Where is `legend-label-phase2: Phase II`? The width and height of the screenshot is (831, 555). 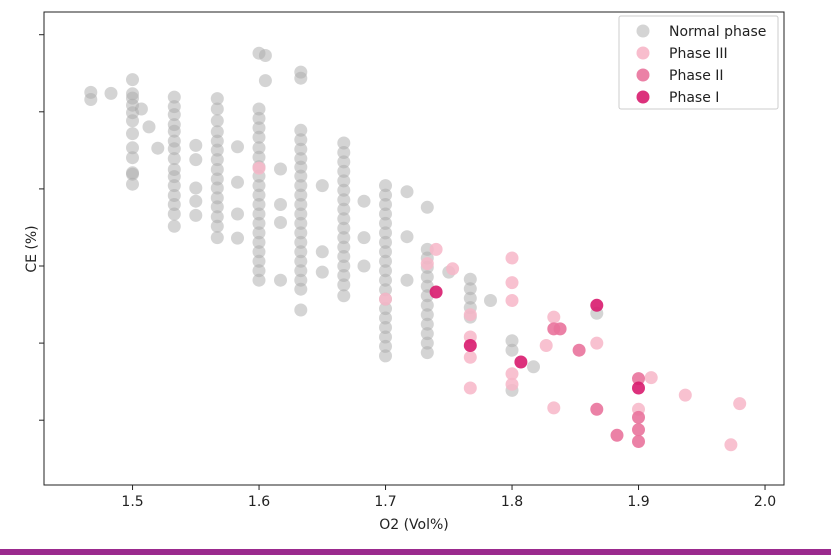 legend-label-phase2: Phase II is located at coordinates (696, 76).